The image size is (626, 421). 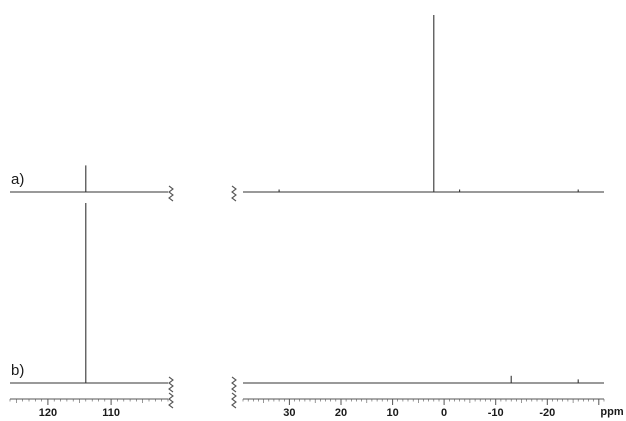 What do you see at coordinates (611, 412) in the screenshot?
I see `x-axis-label: ppm` at bounding box center [611, 412].